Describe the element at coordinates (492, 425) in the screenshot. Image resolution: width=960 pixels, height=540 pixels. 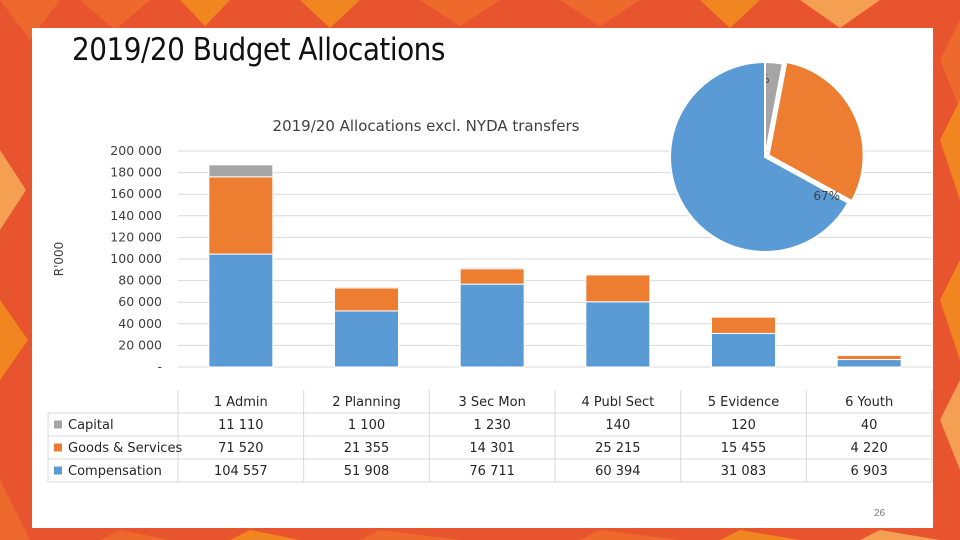
I see `table-cell-value: 1 230` at that location.